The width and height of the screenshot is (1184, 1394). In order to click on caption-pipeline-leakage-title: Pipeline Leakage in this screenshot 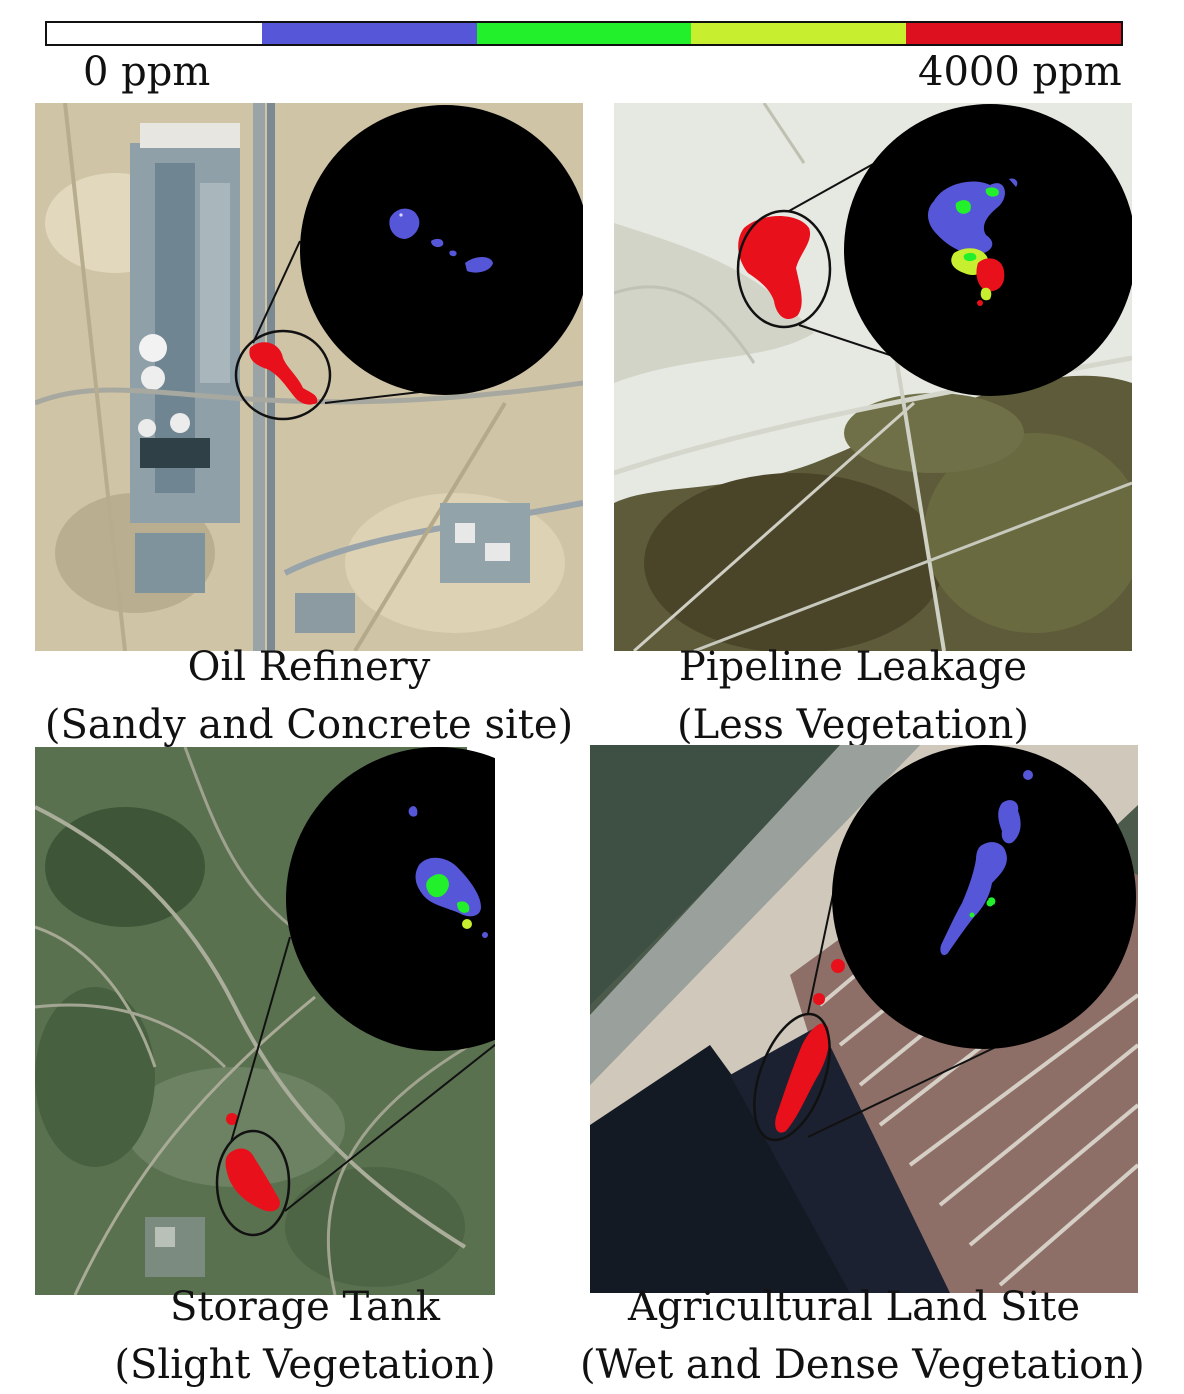, I will do `click(853, 667)`.